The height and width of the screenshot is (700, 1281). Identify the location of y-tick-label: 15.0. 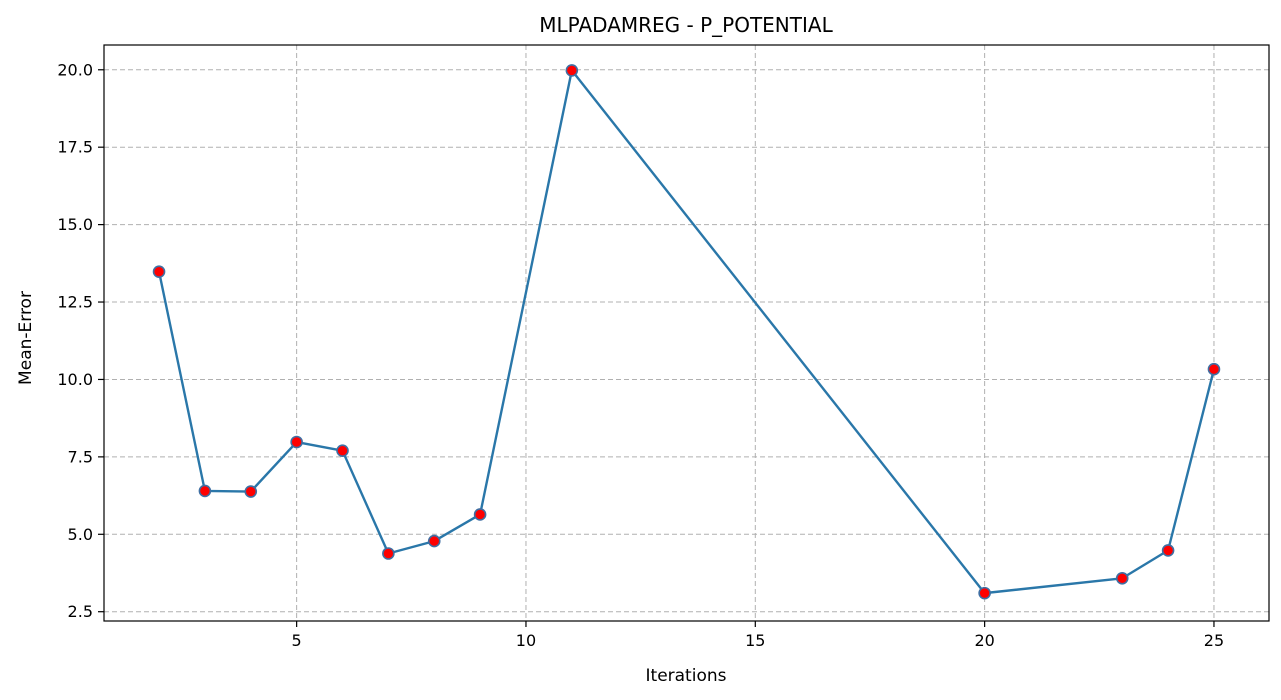
(75, 224).